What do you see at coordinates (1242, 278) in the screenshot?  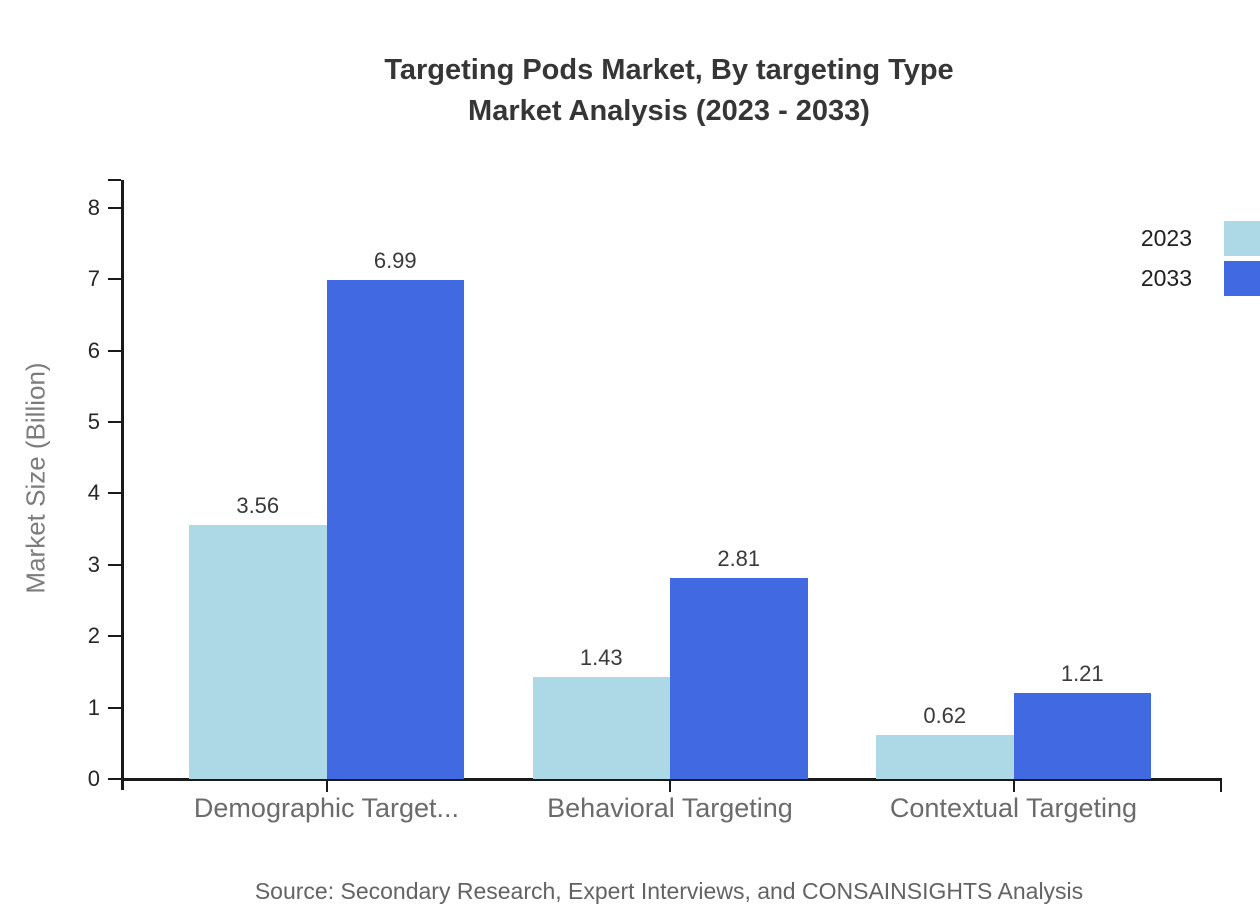 I see `legend-swatch-2033-icon` at bounding box center [1242, 278].